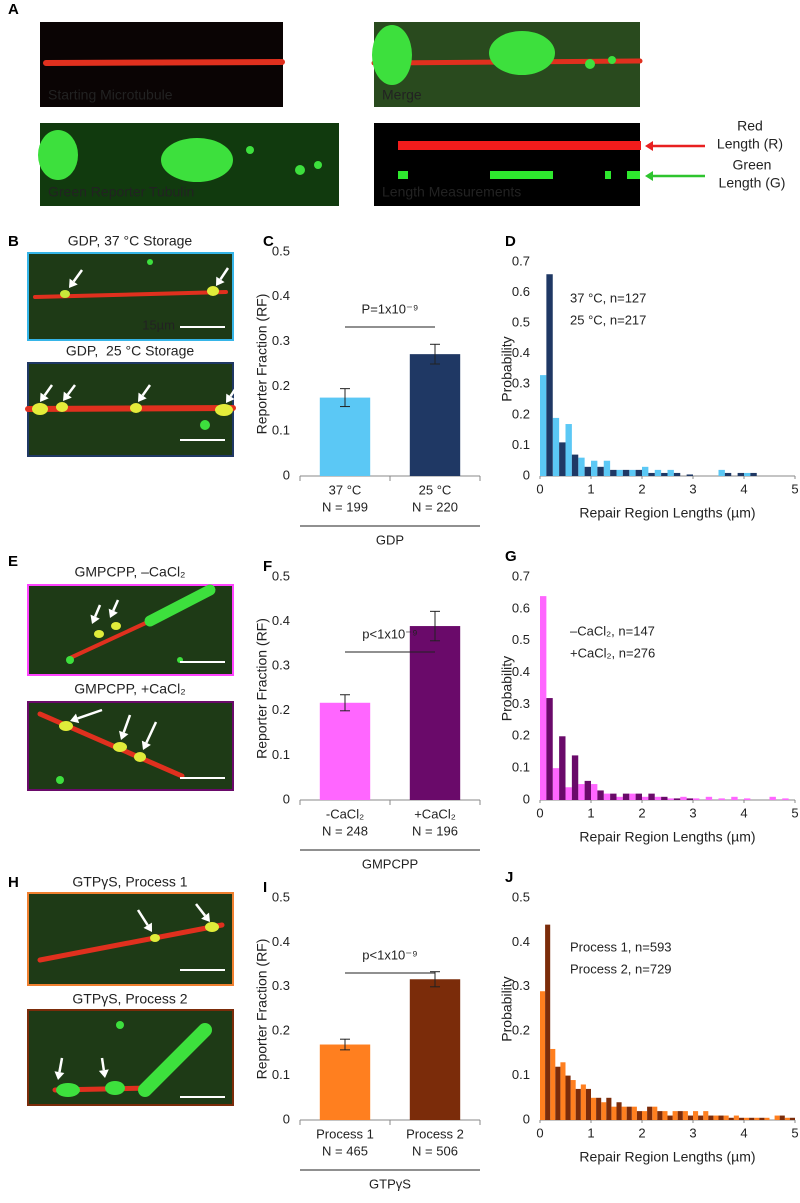  Describe the element at coordinates (389, 633) in the screenshot. I see `significance-label: p<1x10⁻⁹` at that location.